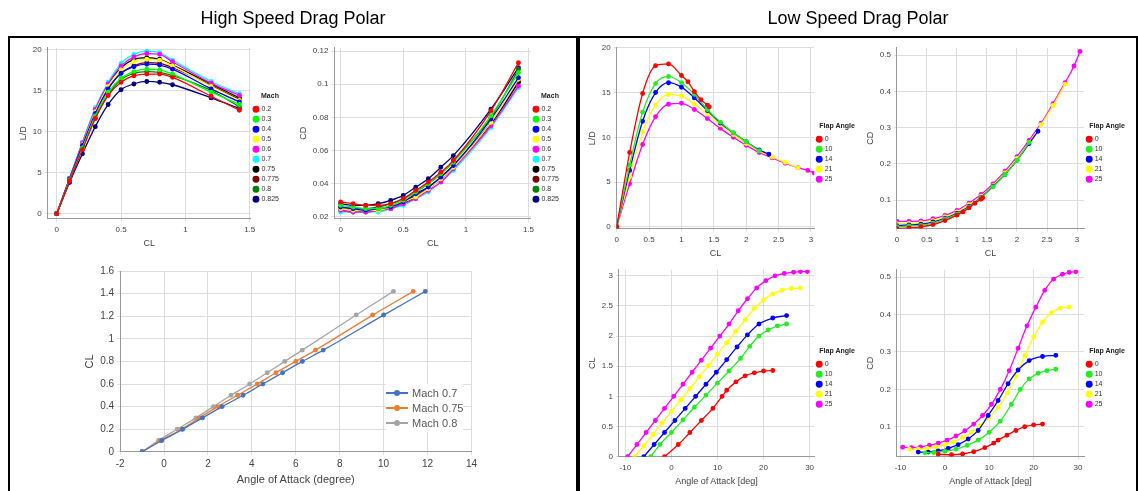  What do you see at coordinates (611, 276) in the screenshot?
I see `y-tick-label: 3` at bounding box center [611, 276].